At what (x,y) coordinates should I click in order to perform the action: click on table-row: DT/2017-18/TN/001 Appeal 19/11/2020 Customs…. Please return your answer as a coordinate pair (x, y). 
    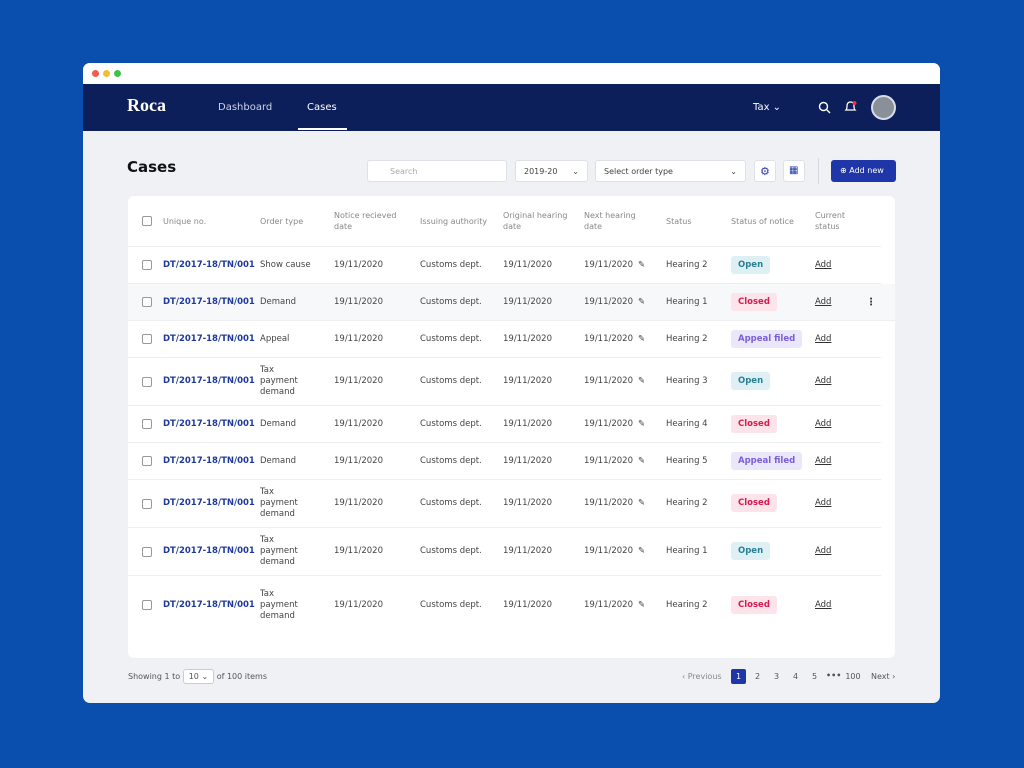
    Looking at the image, I should click on (504, 339).